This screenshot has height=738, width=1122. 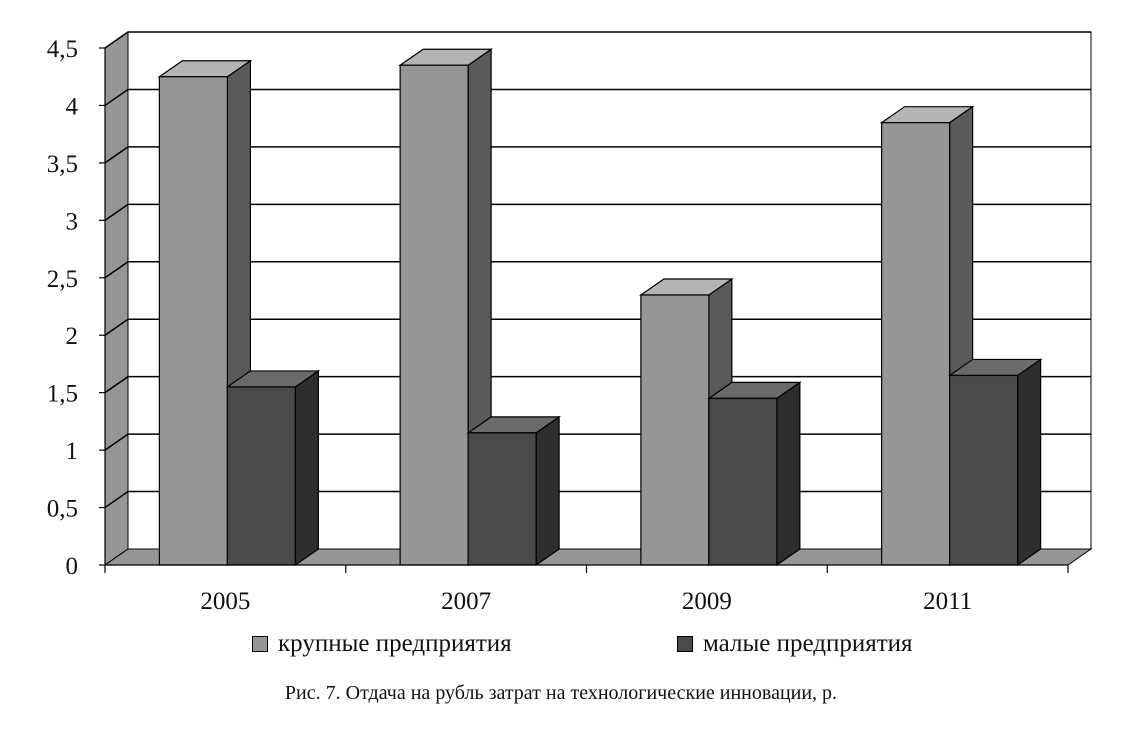 I want to click on x-tick-label: 2009, so click(x=707, y=601).